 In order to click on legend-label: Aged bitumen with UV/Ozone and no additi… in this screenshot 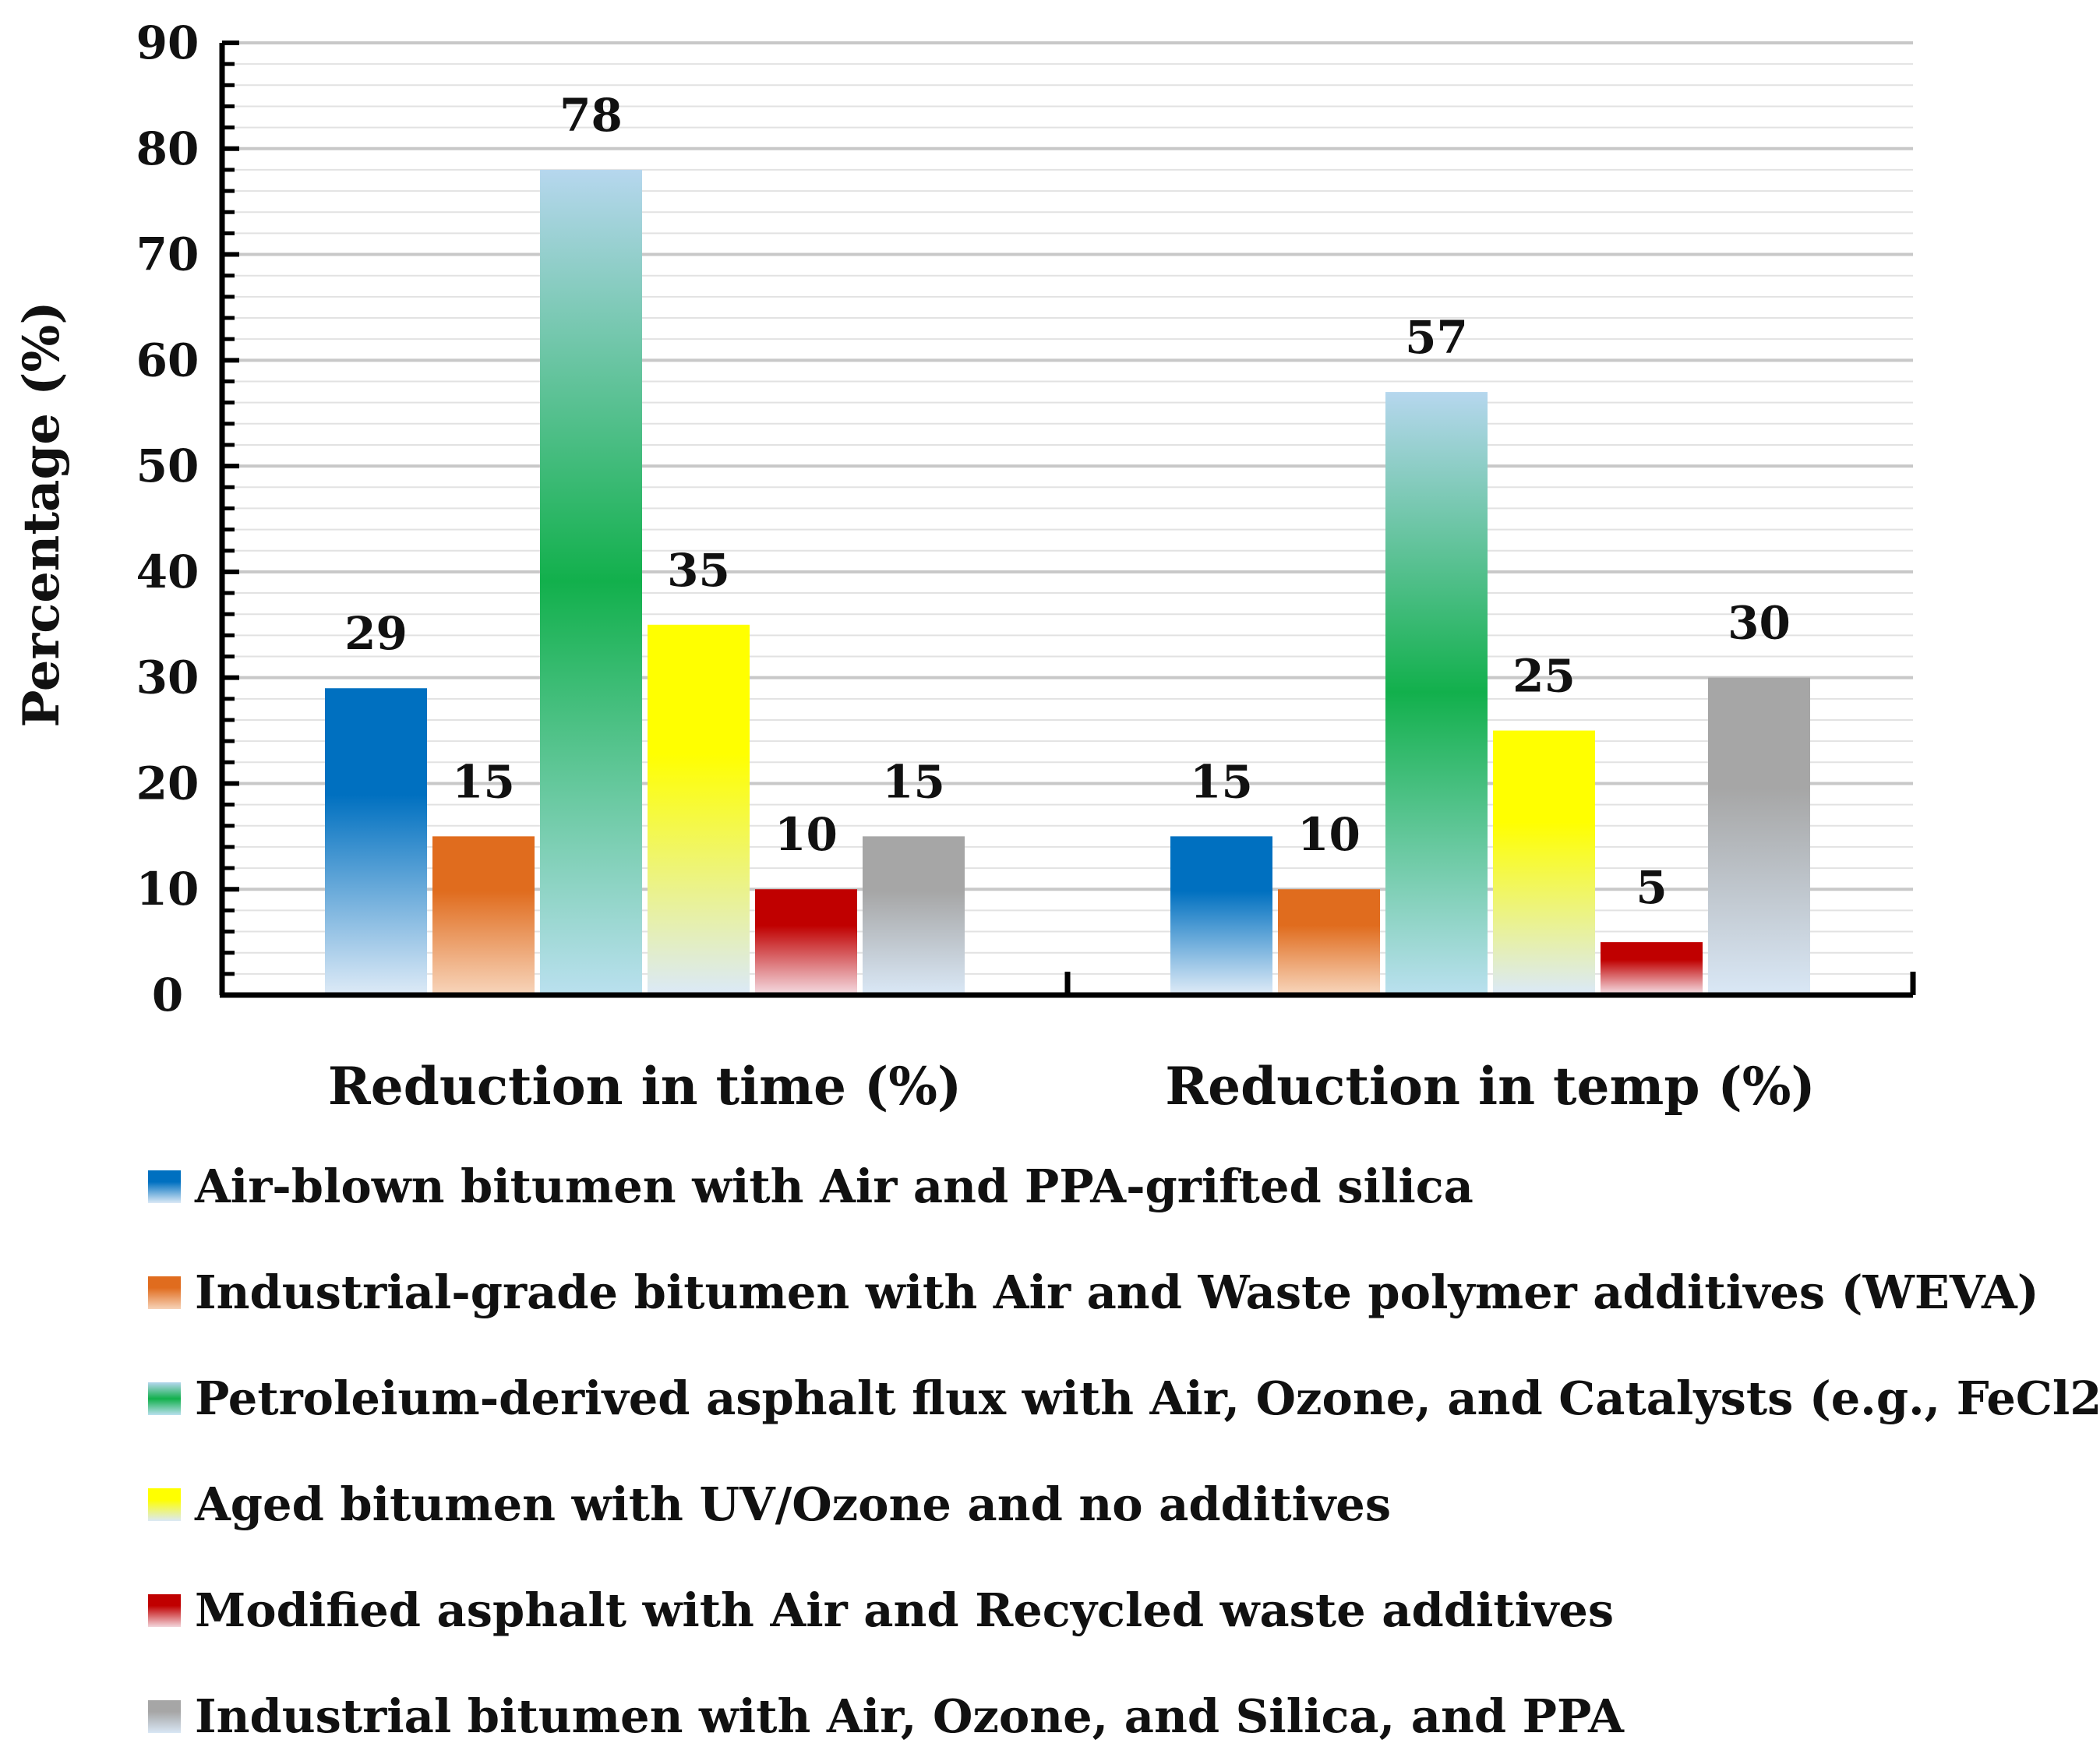, I will do `click(793, 1504)`.